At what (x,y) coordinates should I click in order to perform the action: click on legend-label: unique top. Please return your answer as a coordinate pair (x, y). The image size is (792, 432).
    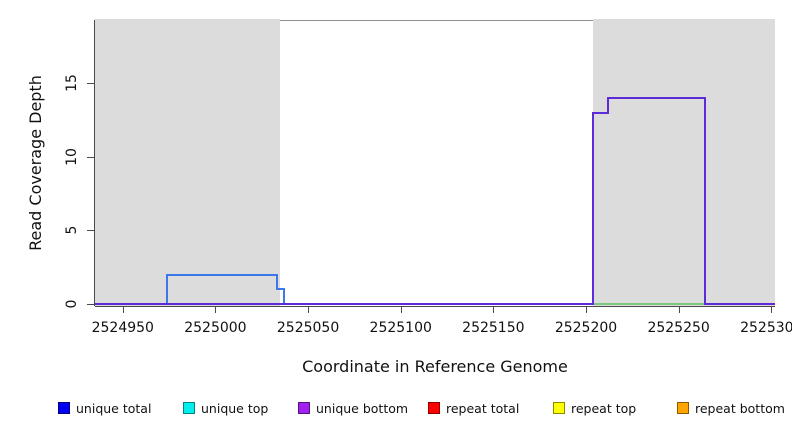
    Looking at the image, I should click on (235, 408).